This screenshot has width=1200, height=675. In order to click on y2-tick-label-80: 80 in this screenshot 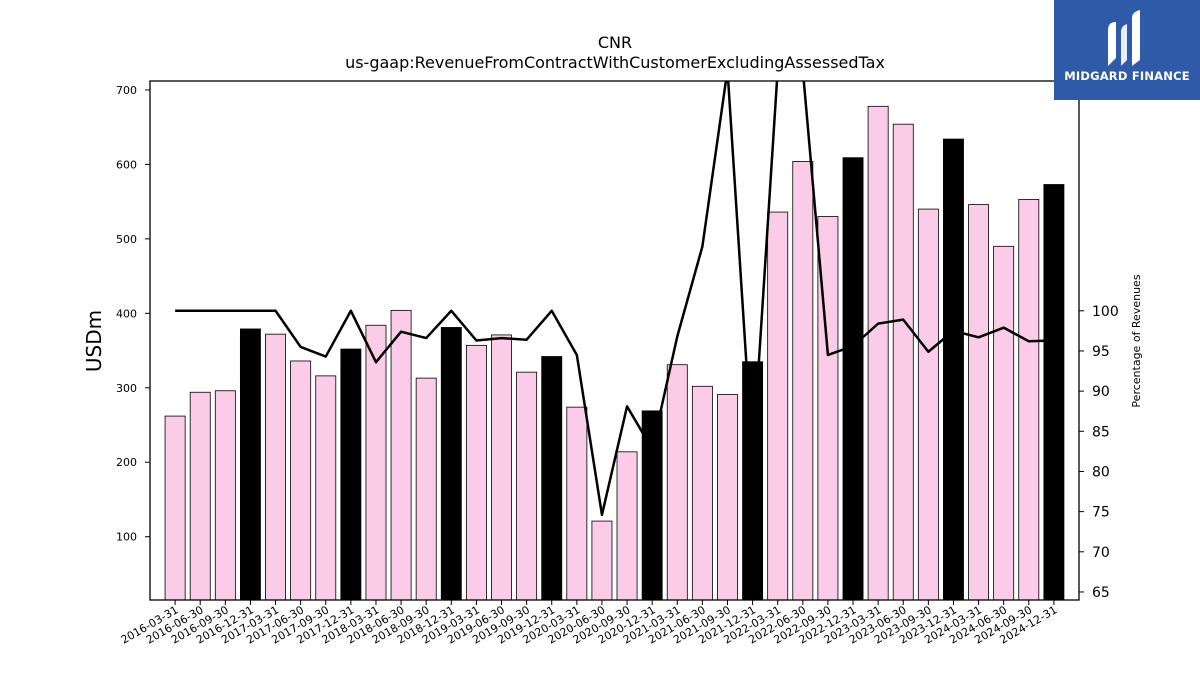, I will do `click(1101, 472)`.